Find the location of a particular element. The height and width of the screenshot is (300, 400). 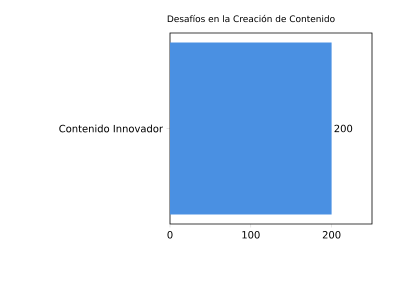

chart-title: Desafíos en la Creación de Contenido is located at coordinates (251, 18).